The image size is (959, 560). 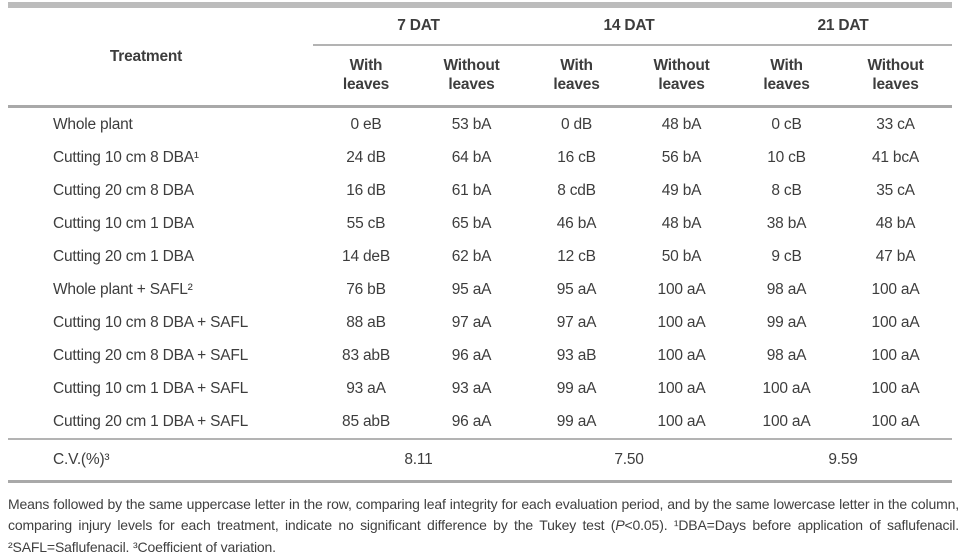 I want to click on column-header-treatment: Treatment, so click(x=160, y=56).